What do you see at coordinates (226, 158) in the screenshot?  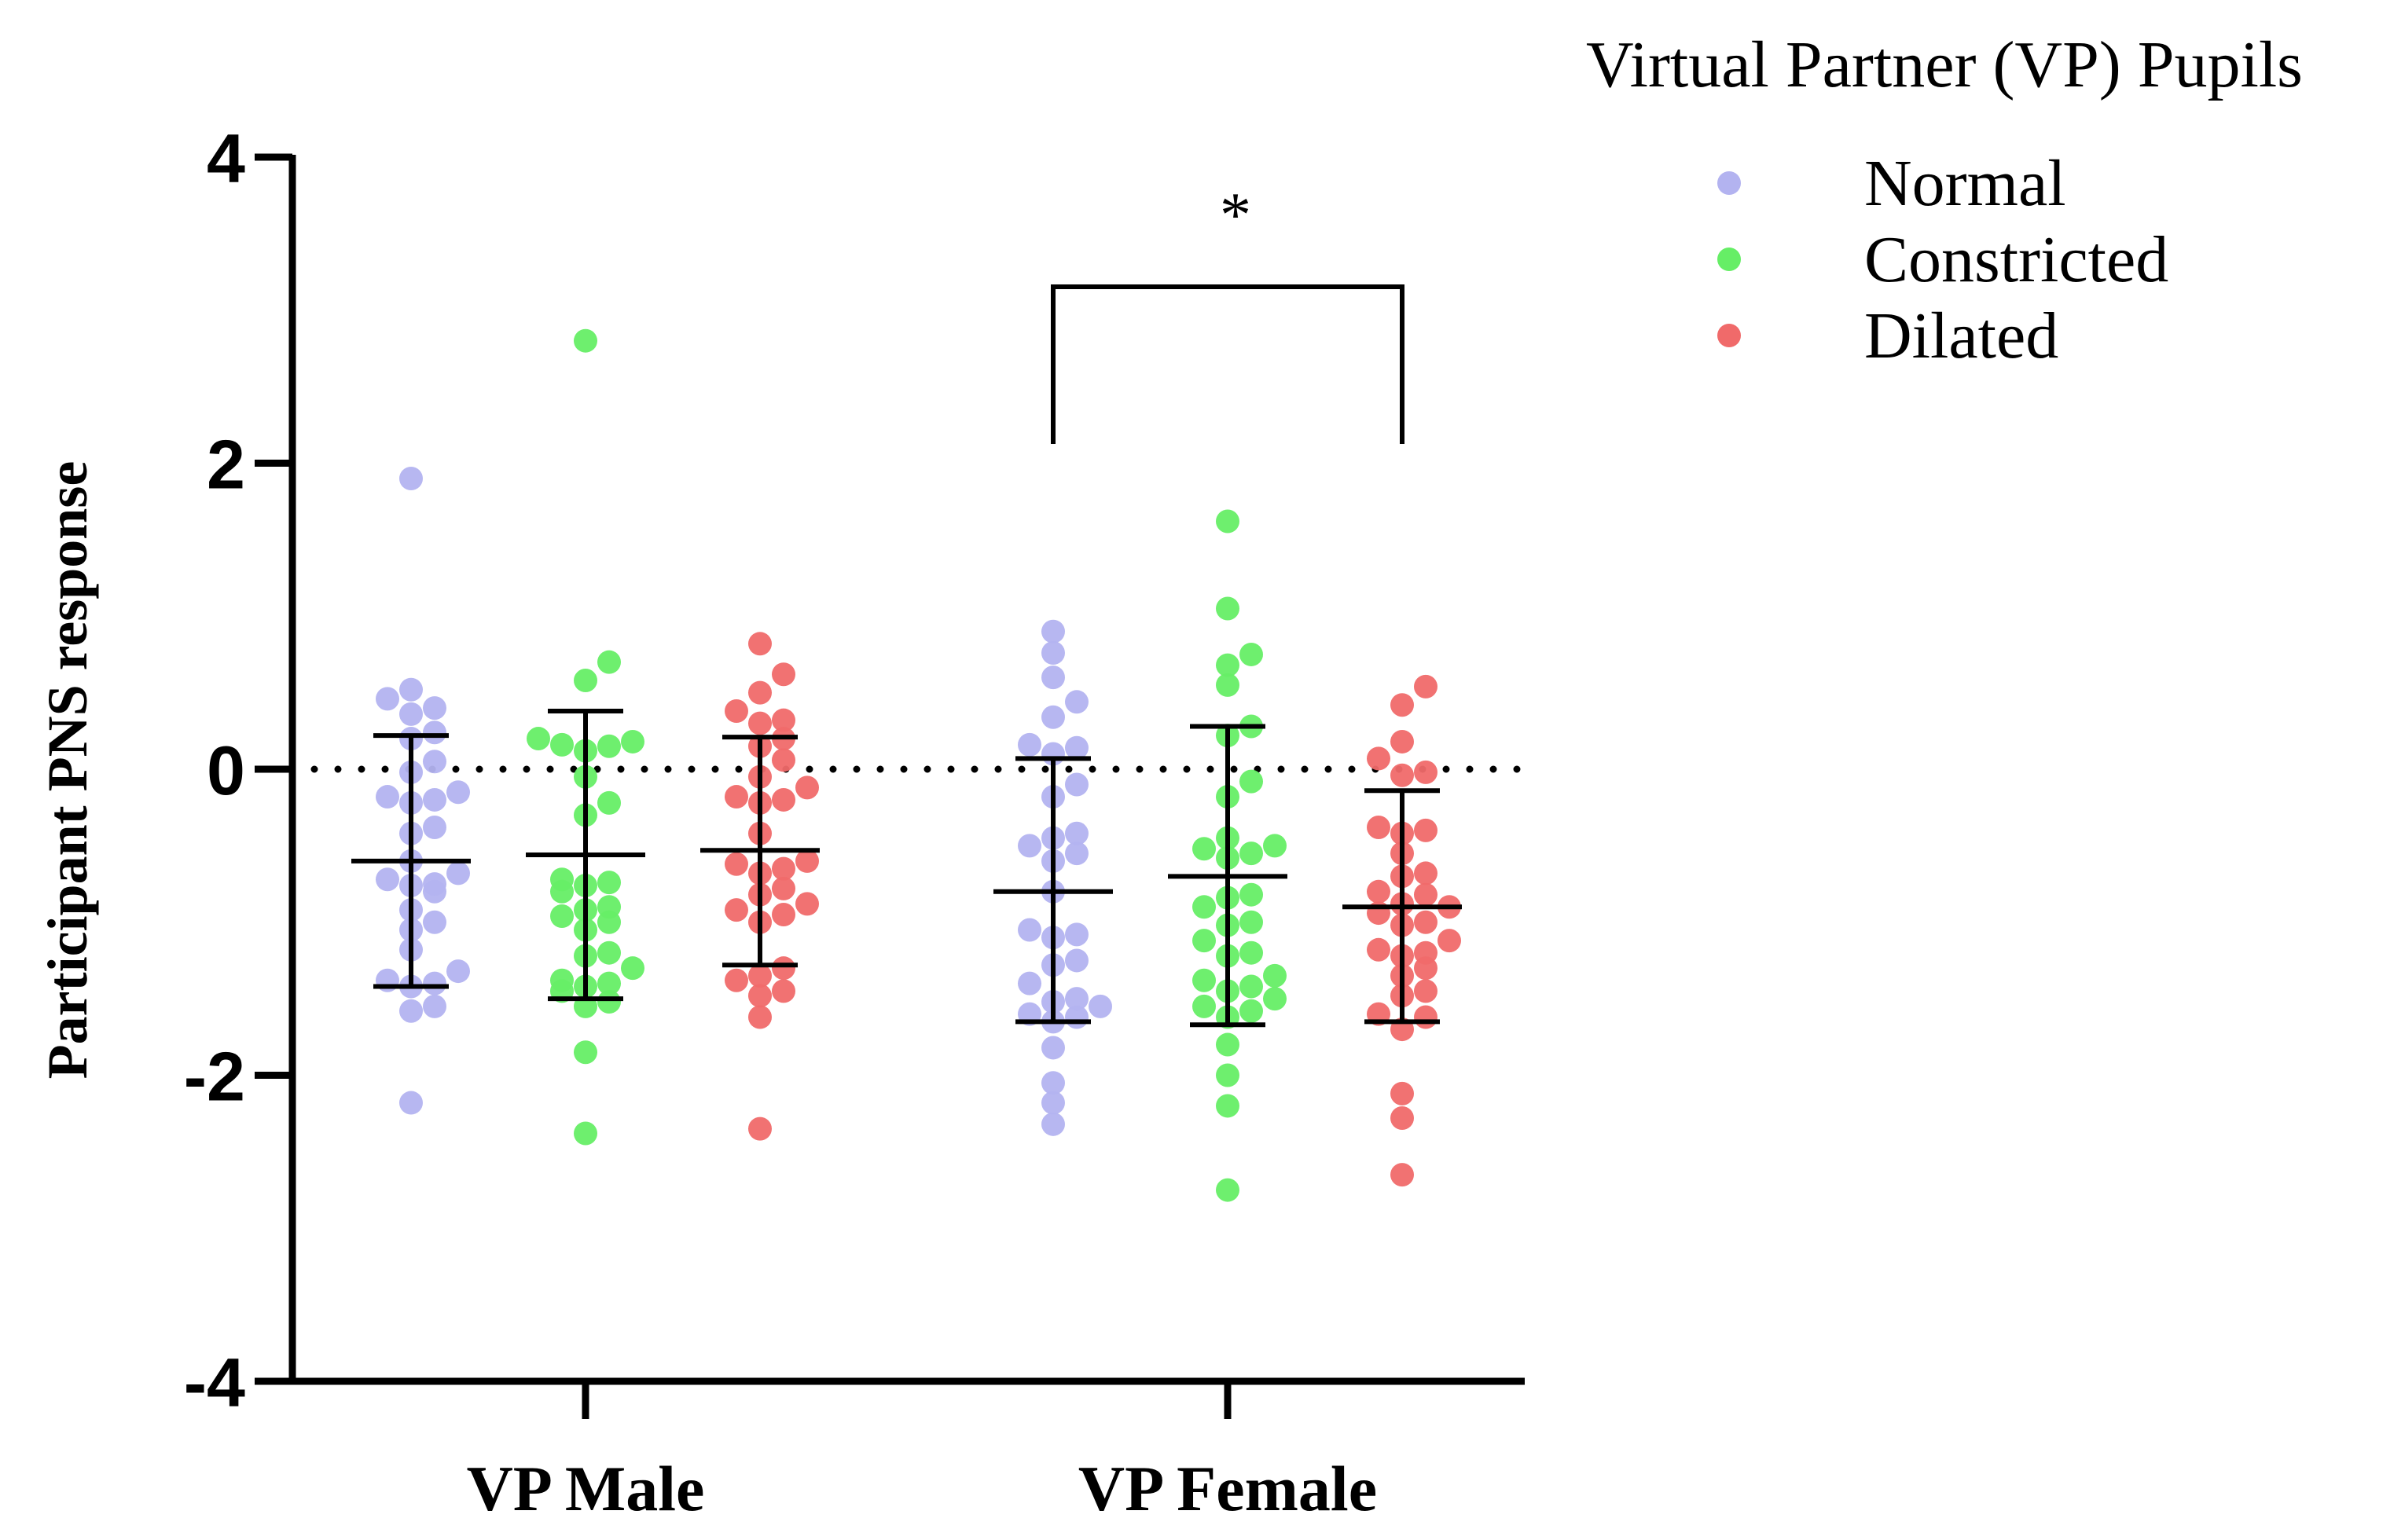 I see `y-tick-label: 4` at bounding box center [226, 158].